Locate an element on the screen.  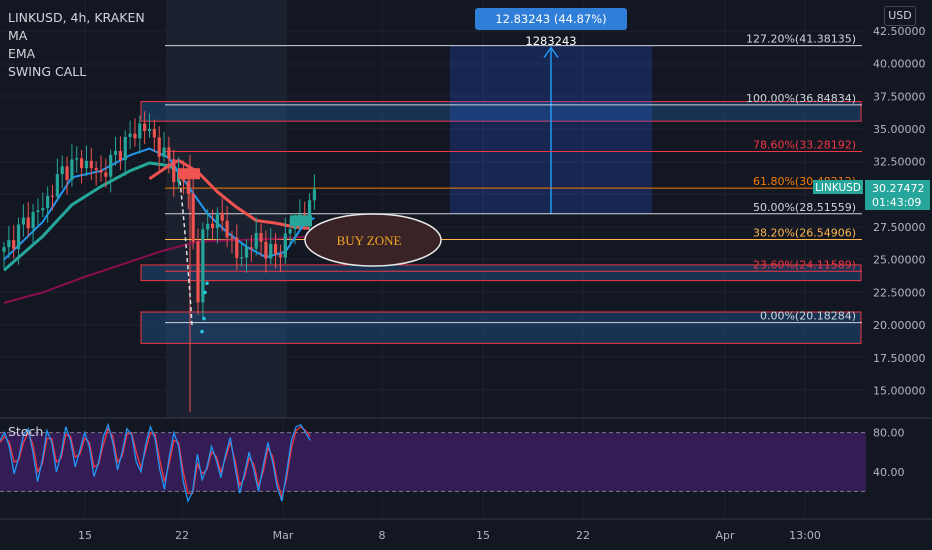
price-tick: 22.50000 is located at coordinates (899, 292).